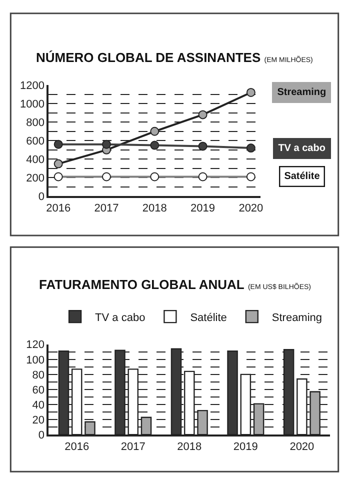 This screenshot has height=487, width=349. What do you see at coordinates (208, 318) in the screenshot?
I see `legend-label: Satélite` at bounding box center [208, 318].